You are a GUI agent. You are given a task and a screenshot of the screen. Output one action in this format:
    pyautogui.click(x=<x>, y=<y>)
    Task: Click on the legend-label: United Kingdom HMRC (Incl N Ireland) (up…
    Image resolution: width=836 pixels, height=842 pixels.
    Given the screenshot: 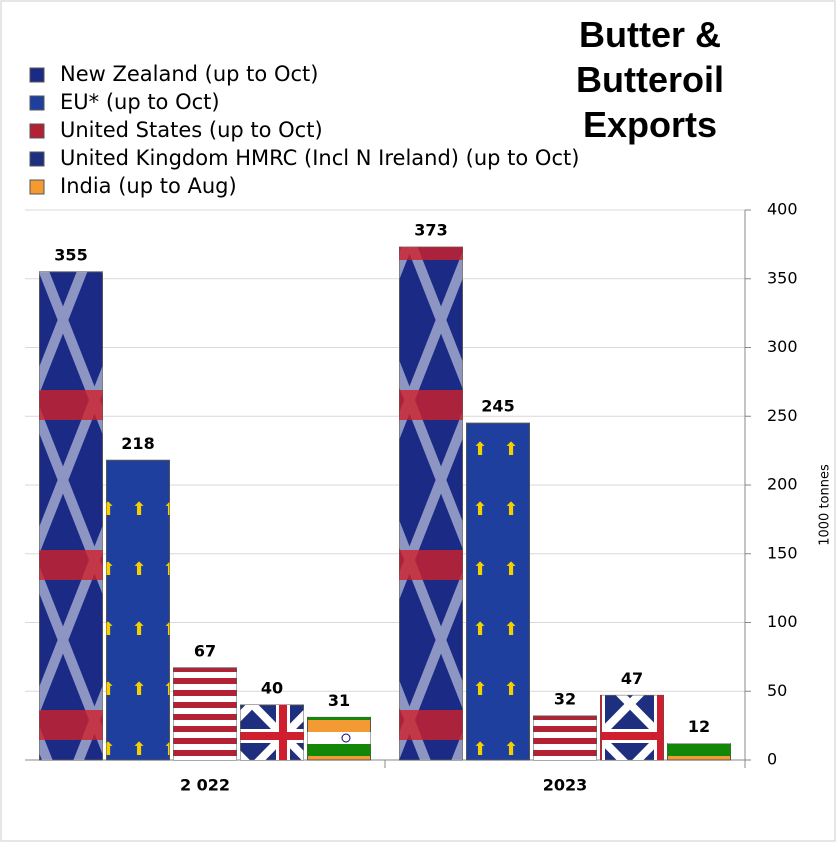 What is the action you would take?
    pyautogui.click(x=319, y=158)
    